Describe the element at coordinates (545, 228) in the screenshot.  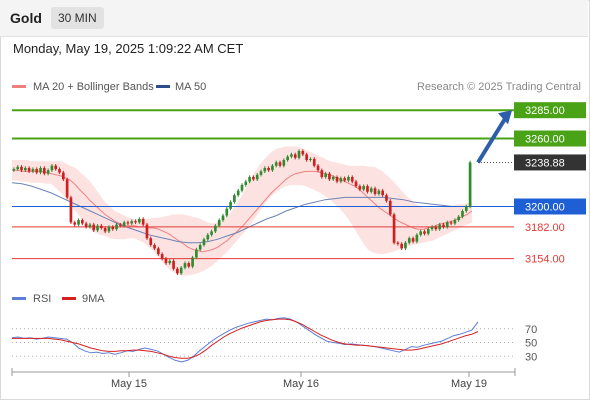
I see `level-label-3182.00: 3182.00` at that location.